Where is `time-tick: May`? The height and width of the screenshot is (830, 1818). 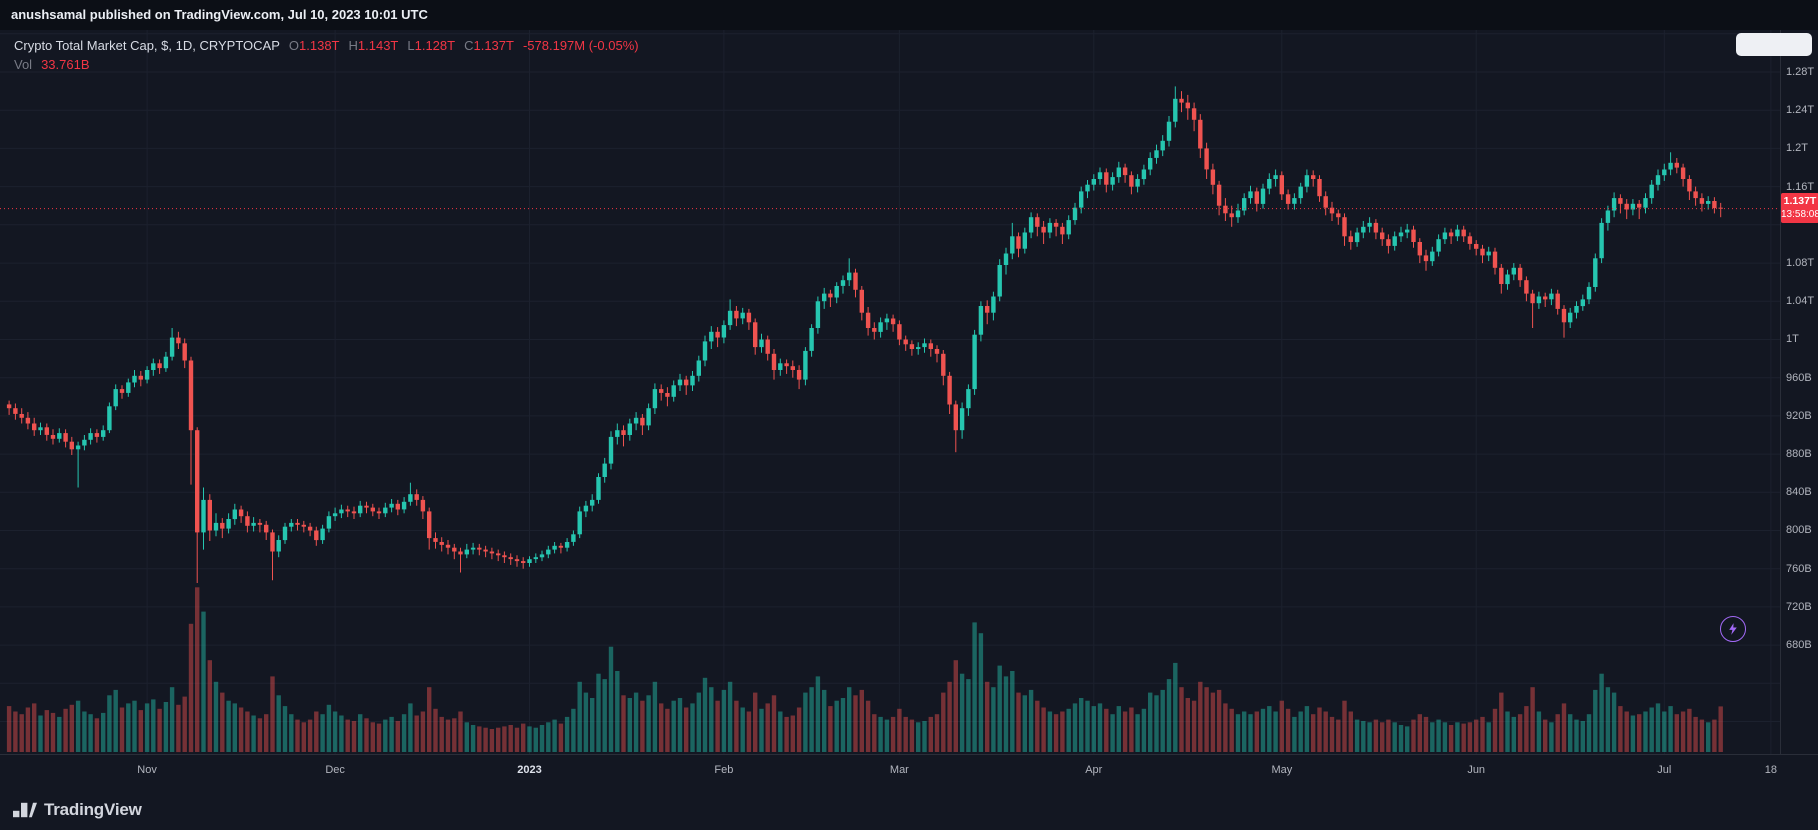 time-tick: May is located at coordinates (1282, 770).